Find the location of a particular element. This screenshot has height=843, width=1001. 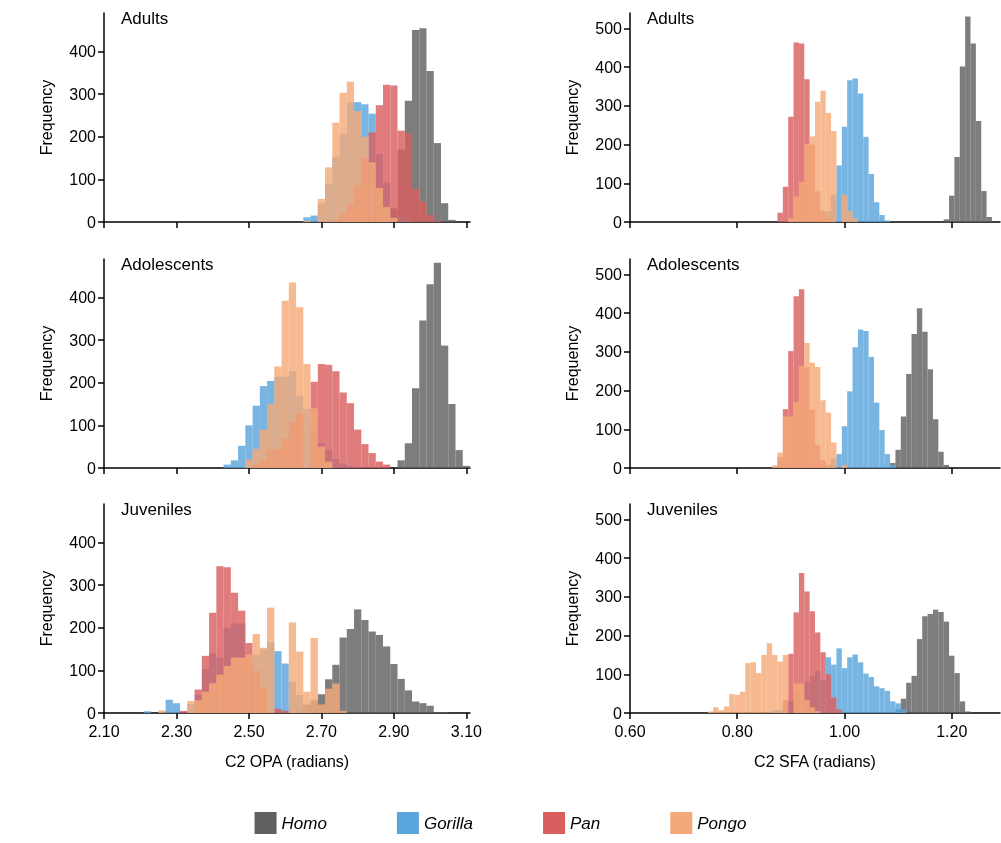

x-tick-label: 2.90 is located at coordinates (394, 731).